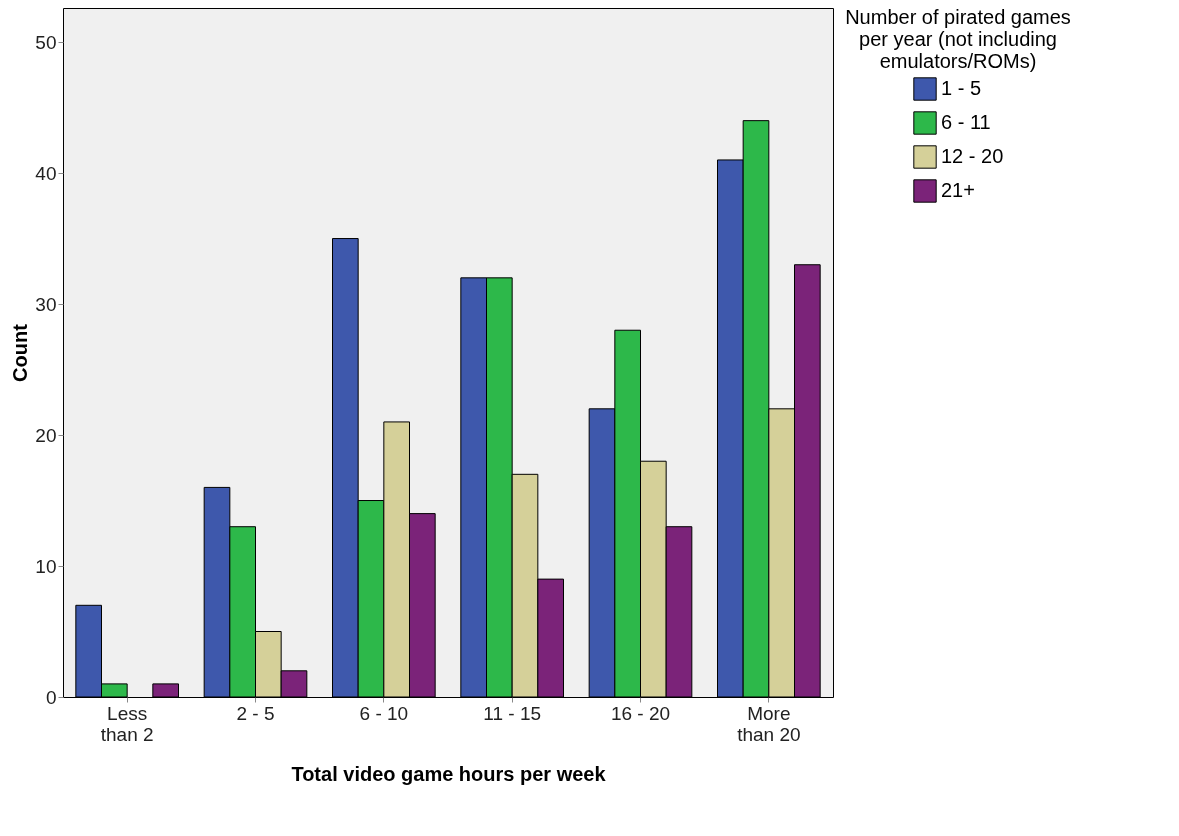 The width and height of the screenshot is (1179, 836). What do you see at coordinates (512, 713) in the screenshot?
I see `x-tick-label: 11 - 15` at bounding box center [512, 713].